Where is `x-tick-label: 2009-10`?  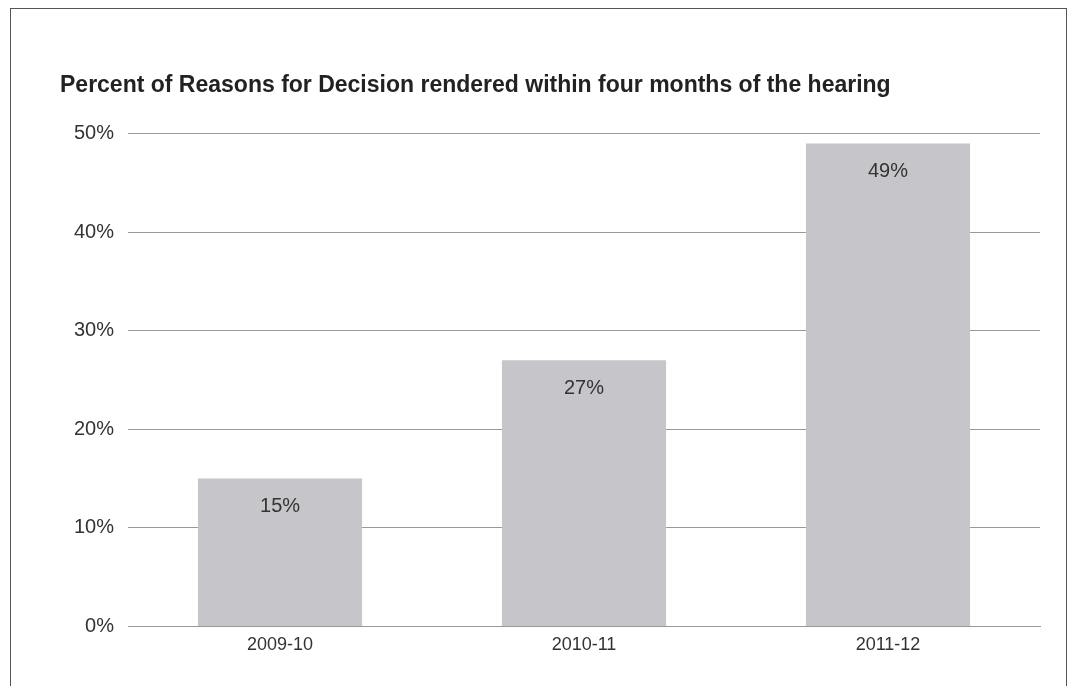
x-tick-label: 2009-10 is located at coordinates (280, 644).